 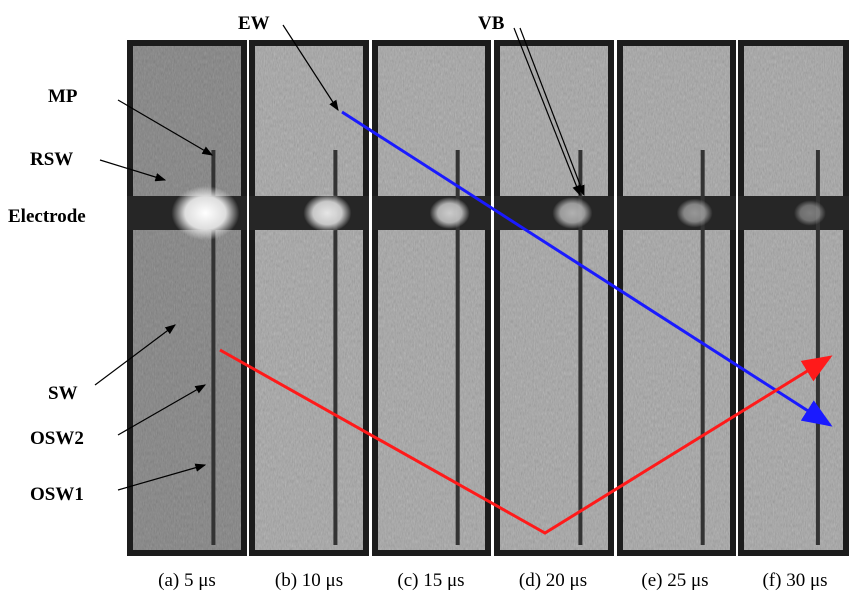 What do you see at coordinates (254, 23) in the screenshot?
I see `label: EW` at bounding box center [254, 23].